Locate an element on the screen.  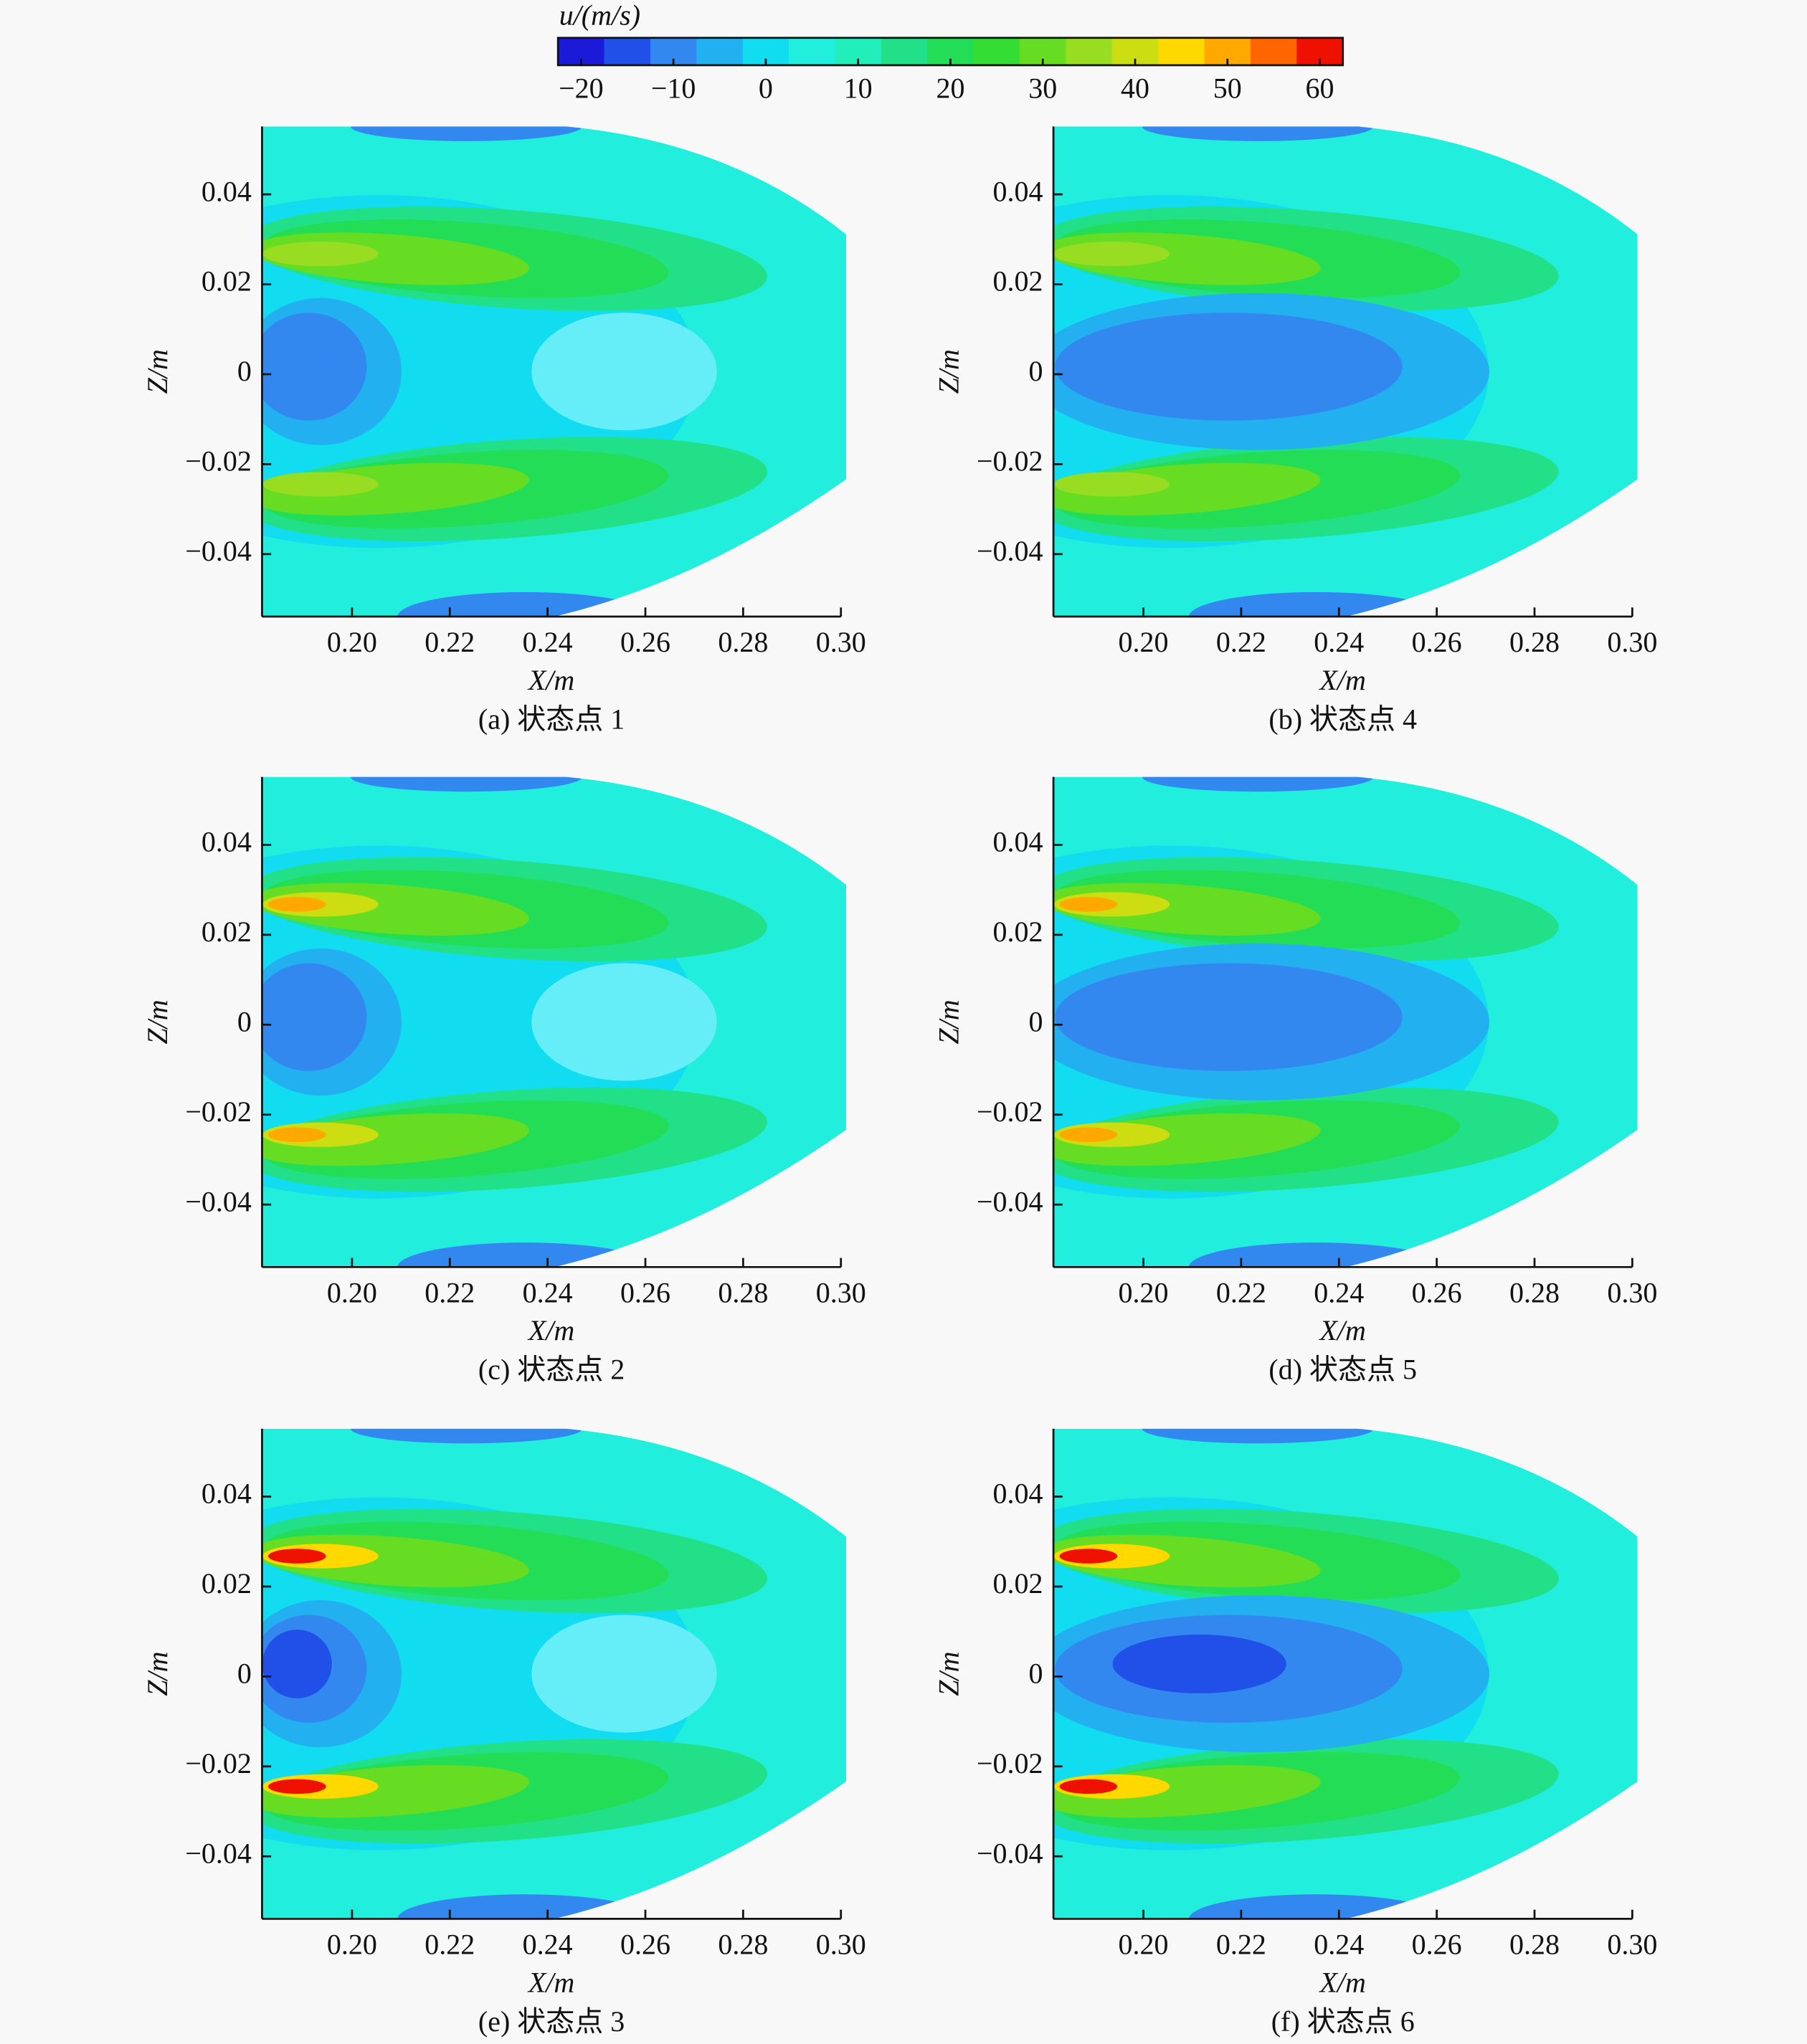
caption: (d) 状态点 5 is located at coordinates (1342, 1370).